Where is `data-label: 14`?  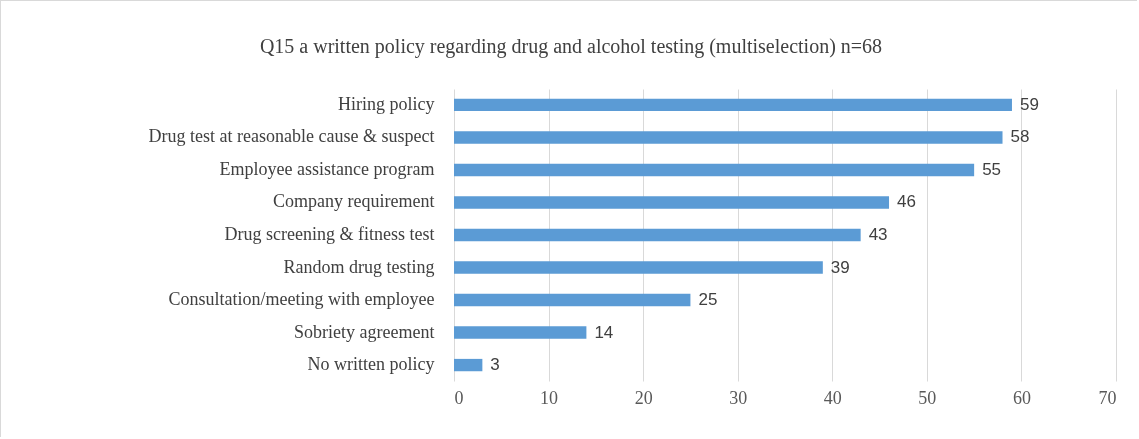 data-label: 14 is located at coordinates (604, 332).